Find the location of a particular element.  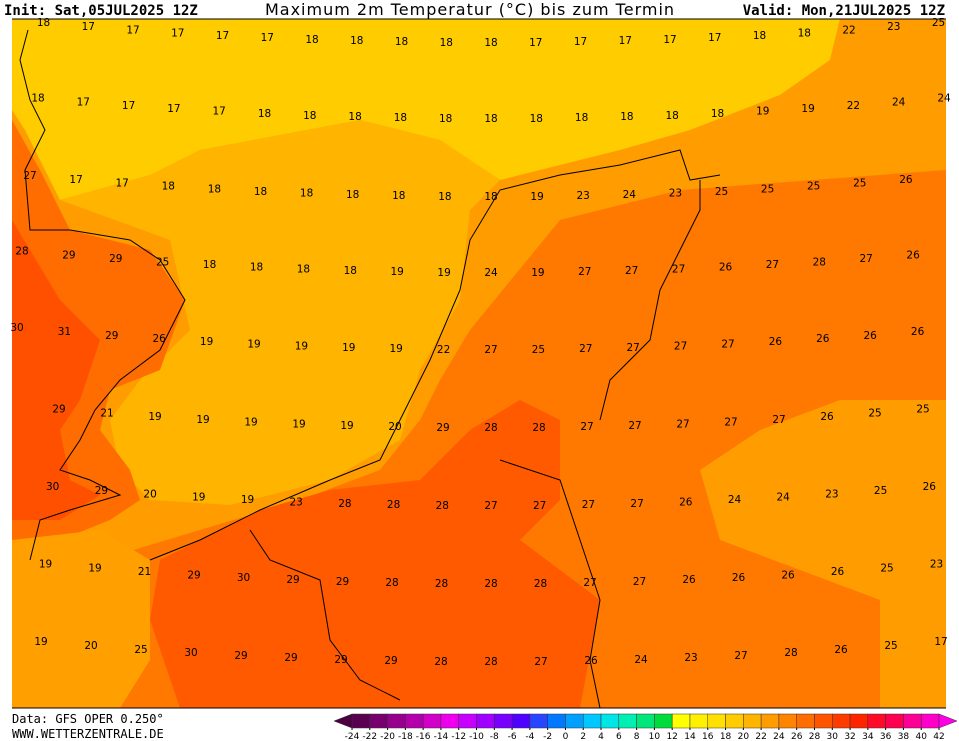

legend-tick-label: 4 is located at coordinates (601, 736).